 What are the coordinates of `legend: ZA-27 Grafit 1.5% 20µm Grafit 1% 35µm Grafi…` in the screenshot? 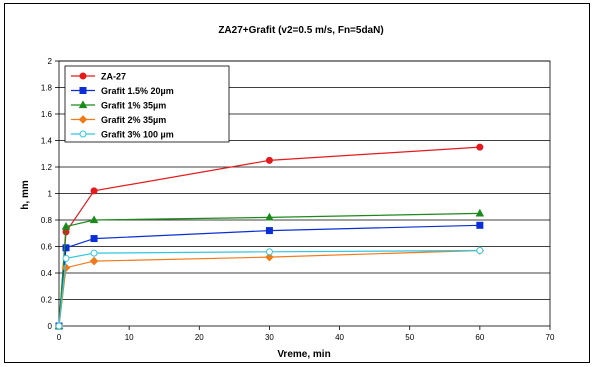 It's located at (147, 104).